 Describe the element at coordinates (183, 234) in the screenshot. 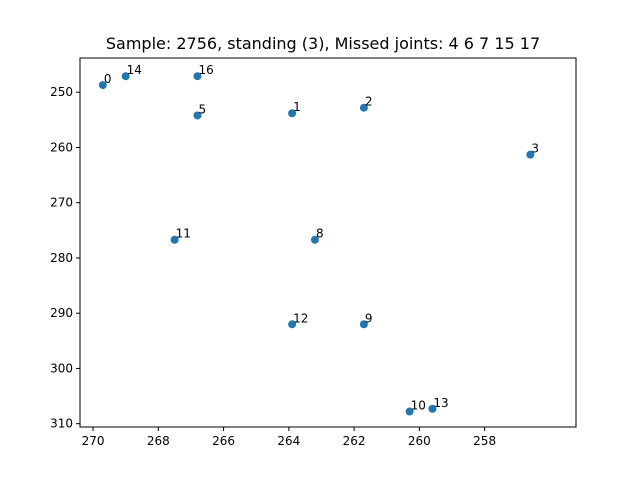

I see `point-label-11: 11` at that location.